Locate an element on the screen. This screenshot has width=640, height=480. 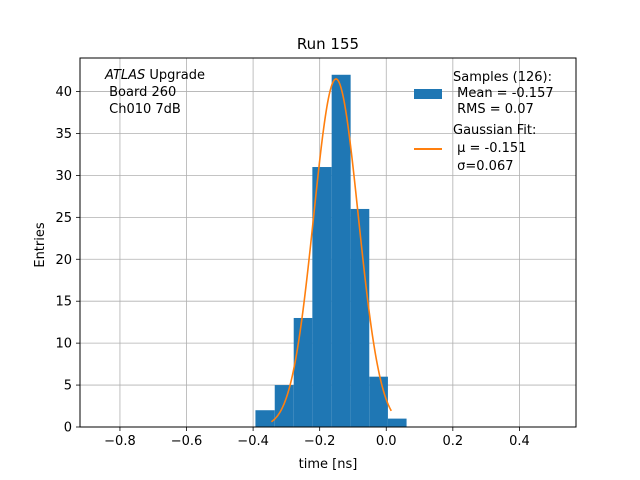
x-tick-label-2: −0.4 is located at coordinates (253, 441).